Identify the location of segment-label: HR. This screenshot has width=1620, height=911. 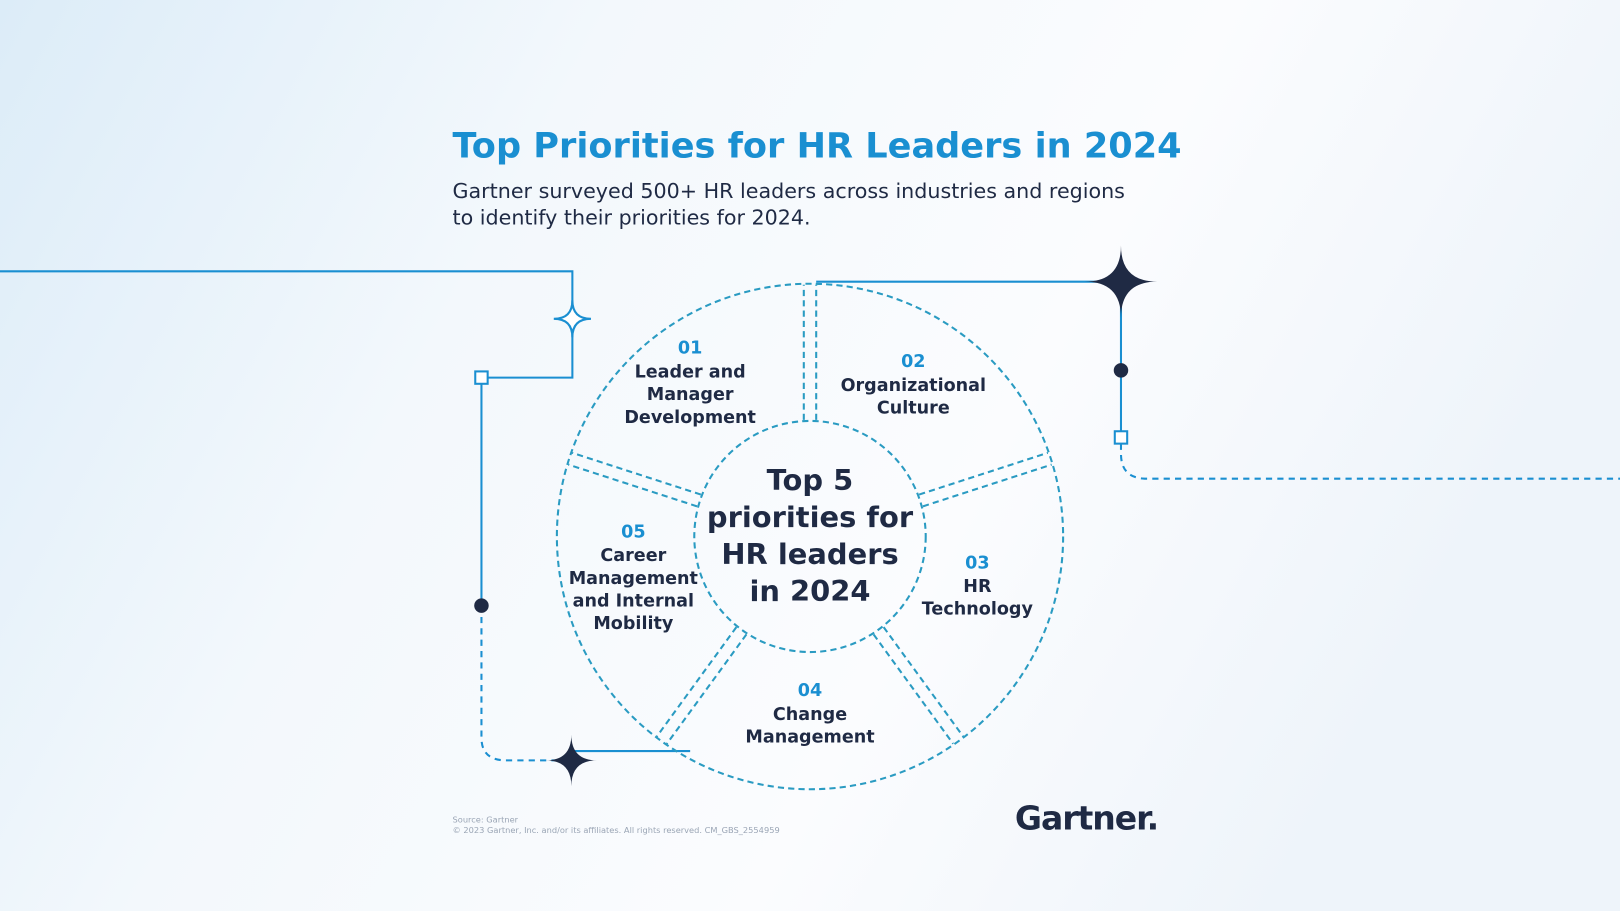
(977, 587).